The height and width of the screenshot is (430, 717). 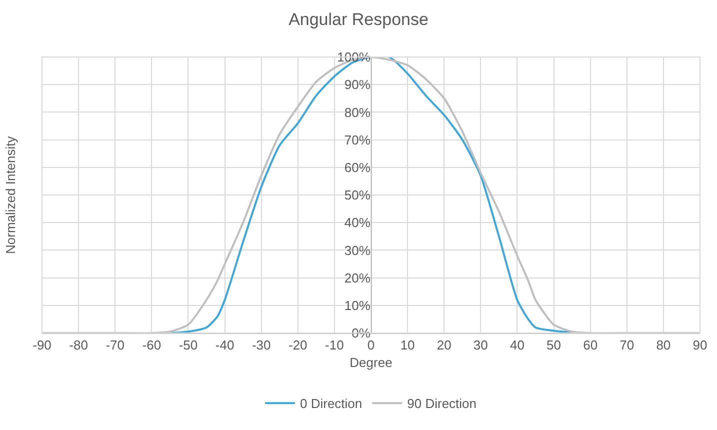 I want to click on x-tick-label: 90, so click(x=700, y=345).